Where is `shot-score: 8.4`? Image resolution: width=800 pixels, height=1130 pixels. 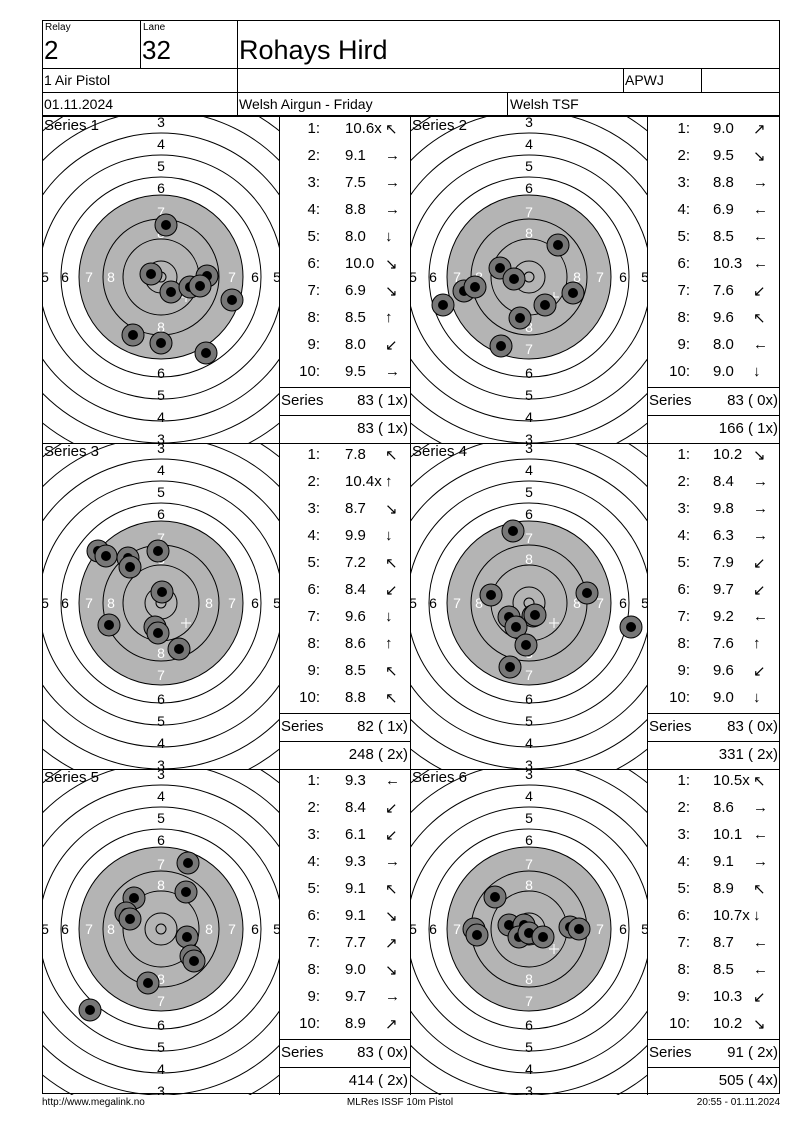 shot-score: 8.4 is located at coordinates (355, 807).